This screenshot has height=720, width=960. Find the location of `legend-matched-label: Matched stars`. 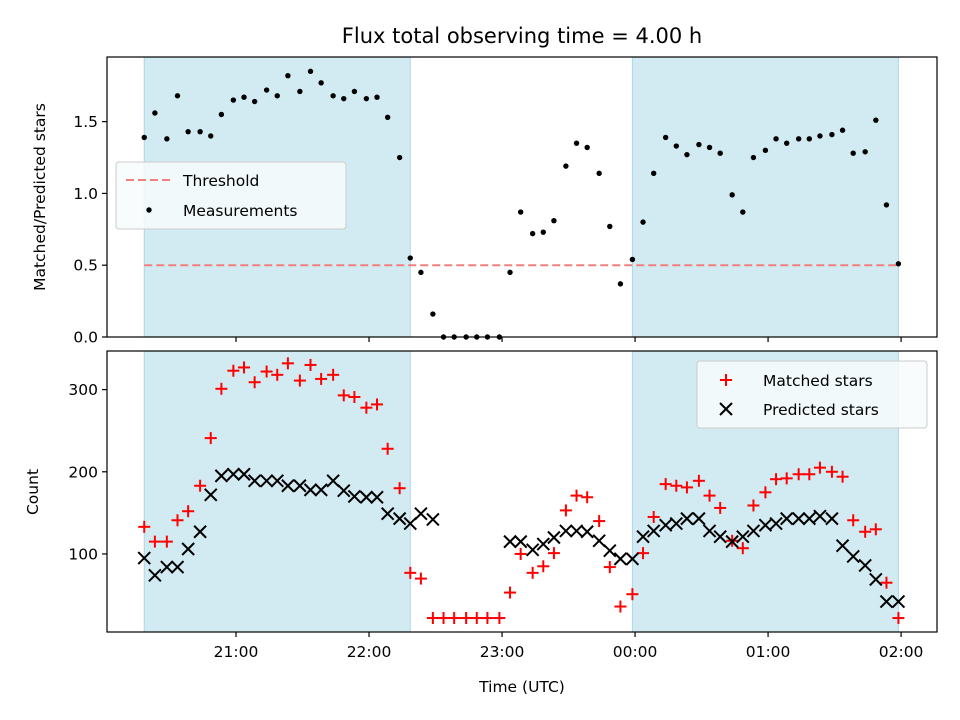

legend-matched-label: Matched stars is located at coordinates (818, 381).